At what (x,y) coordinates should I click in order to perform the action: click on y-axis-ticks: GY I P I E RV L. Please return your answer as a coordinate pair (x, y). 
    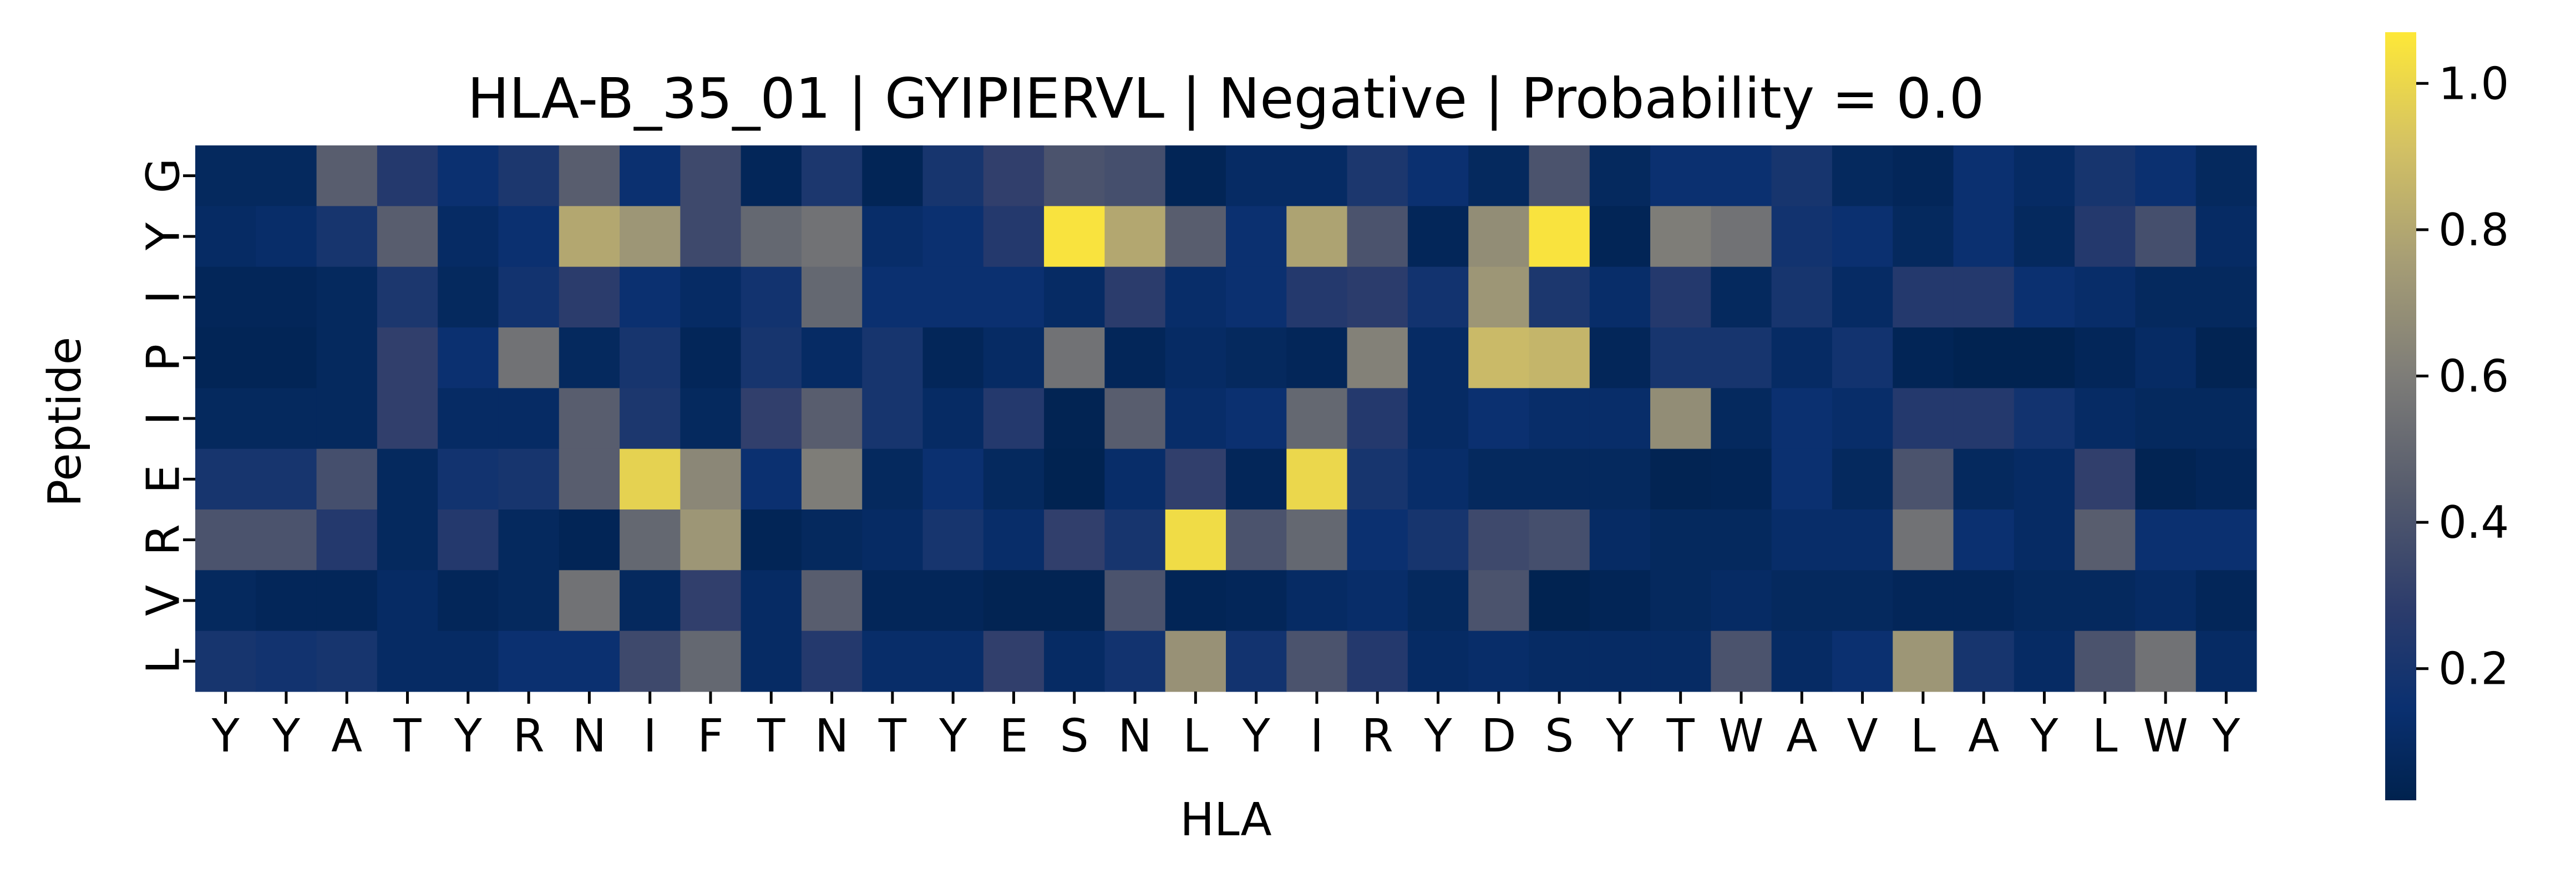
    Looking at the image, I should click on (166, 416).